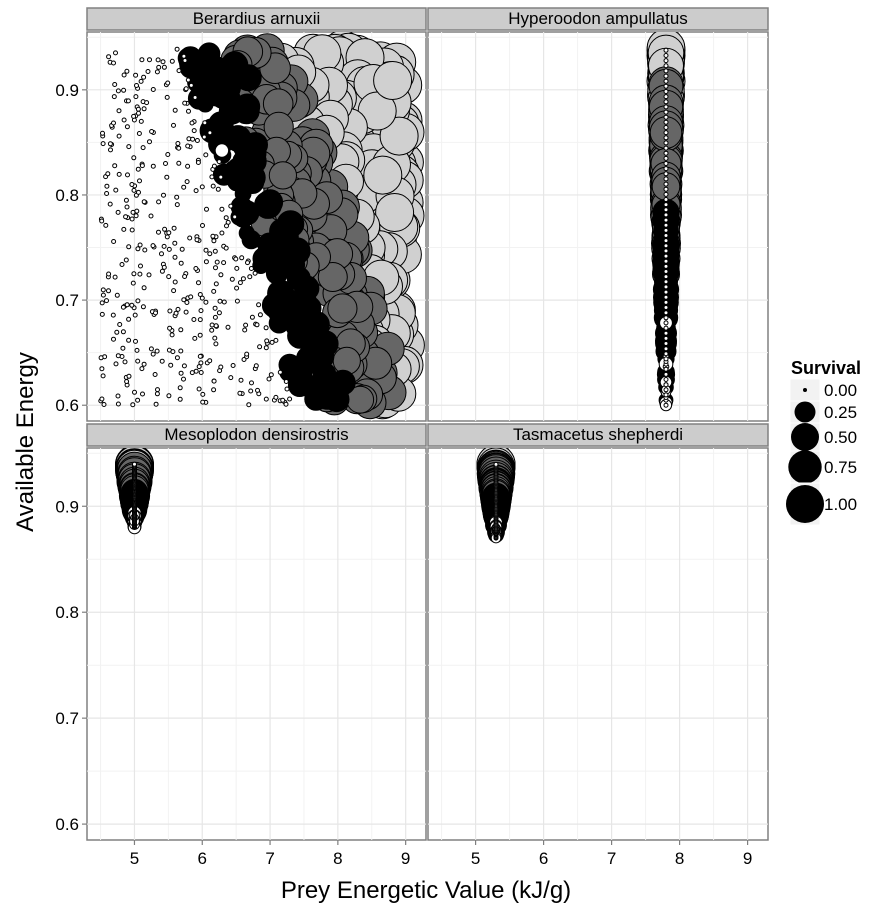  What do you see at coordinates (840, 467) in the screenshot?
I see `legend-label: 0.75` at bounding box center [840, 467].